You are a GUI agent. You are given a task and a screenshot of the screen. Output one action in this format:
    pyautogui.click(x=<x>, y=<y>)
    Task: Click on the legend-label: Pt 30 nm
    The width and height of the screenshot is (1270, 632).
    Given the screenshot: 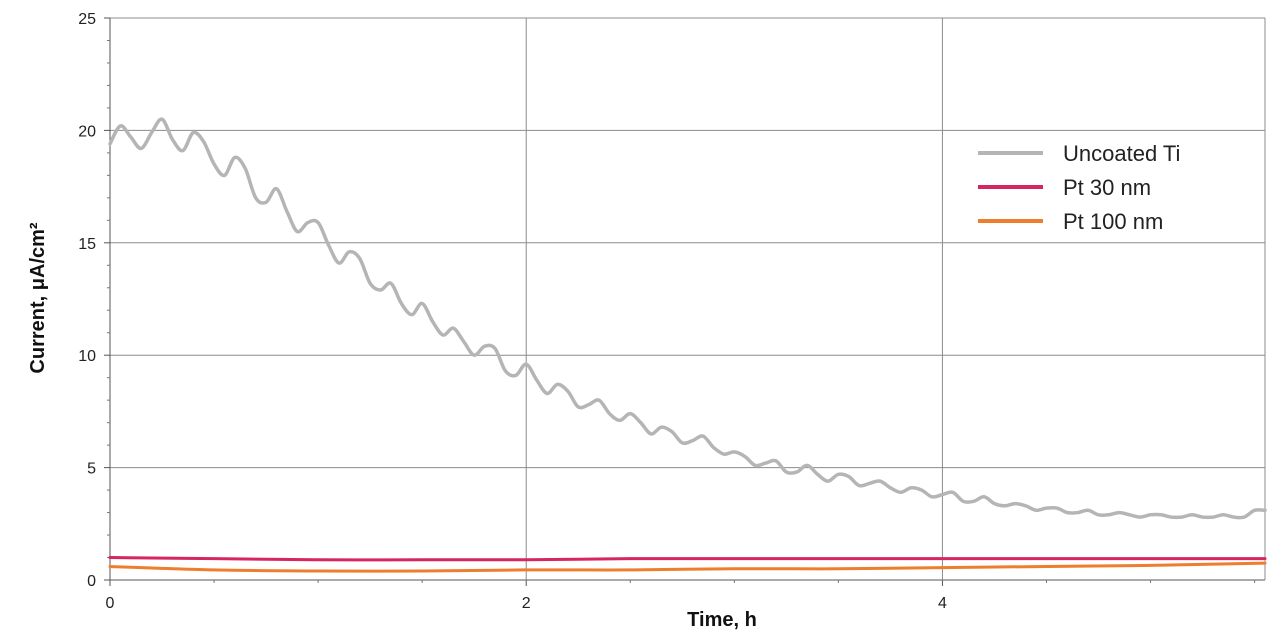 What is the action you would take?
    pyautogui.click(x=1107, y=187)
    